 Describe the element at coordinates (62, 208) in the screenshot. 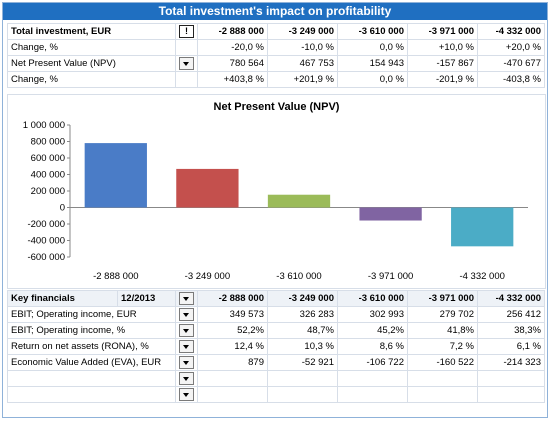

I see `y-tick-label: 0` at that location.